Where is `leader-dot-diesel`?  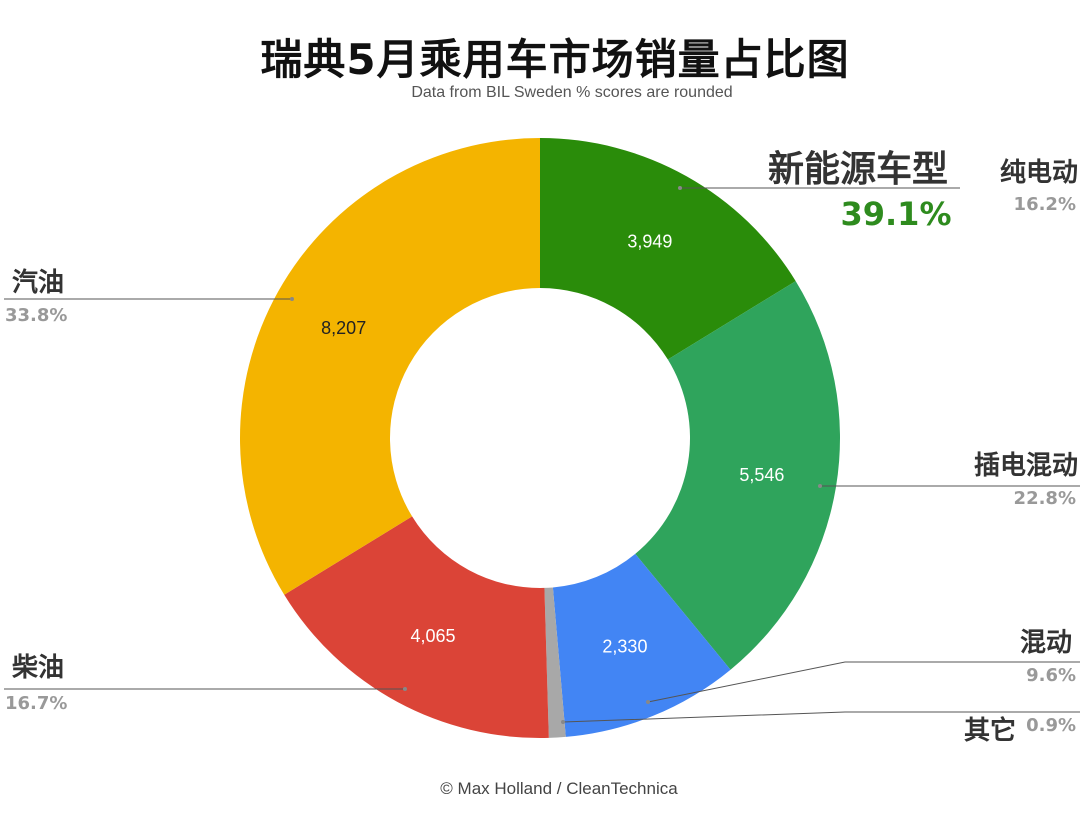 leader-dot-diesel is located at coordinates (405, 689).